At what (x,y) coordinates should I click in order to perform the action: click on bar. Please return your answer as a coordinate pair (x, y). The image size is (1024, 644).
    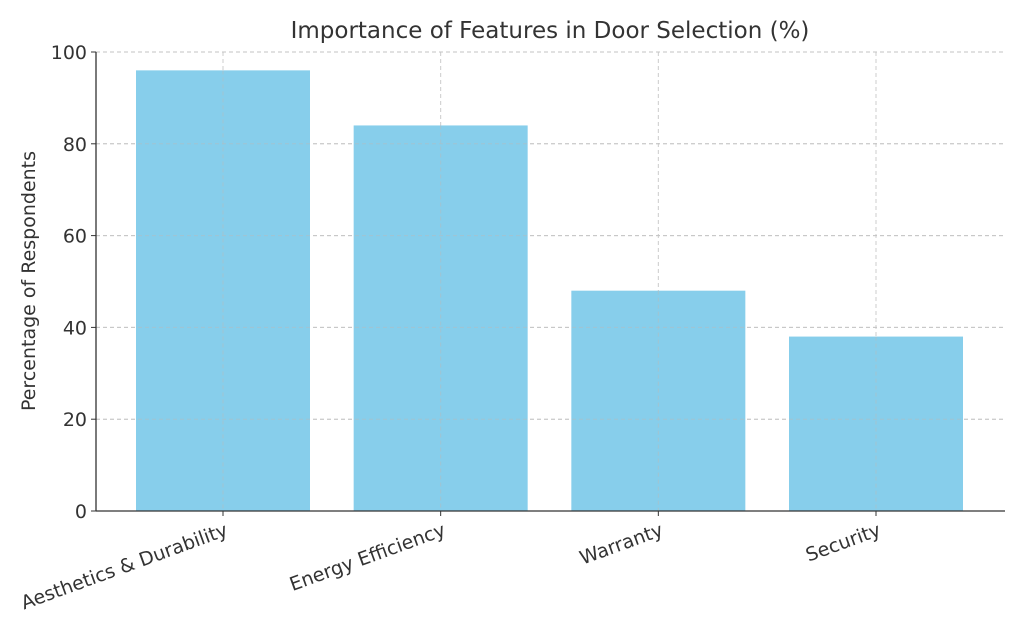
    Looking at the image, I should click on (658, 400).